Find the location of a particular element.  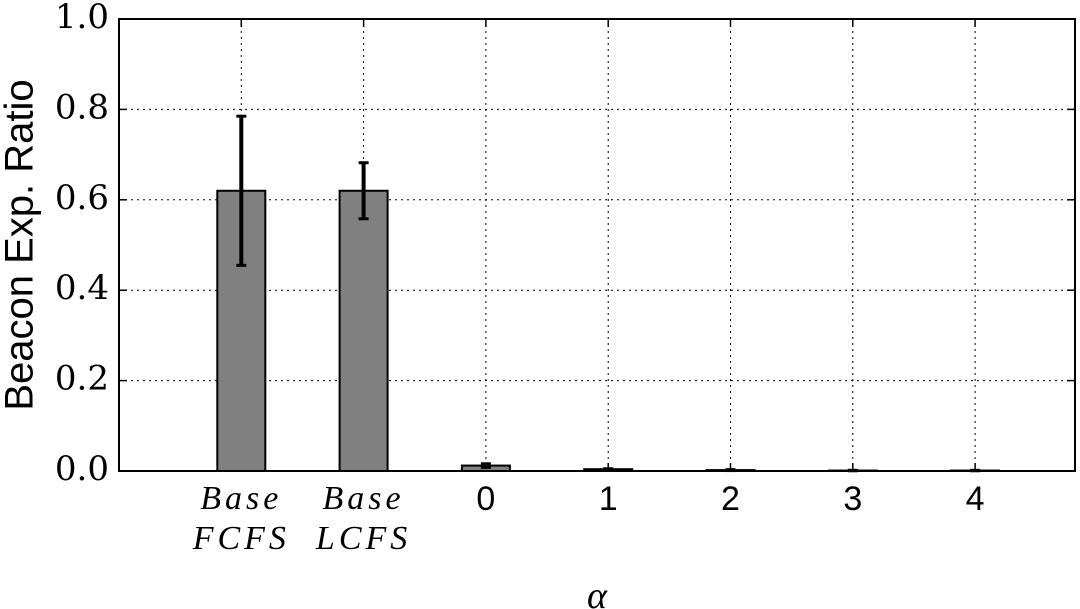

y-tick-label: 0.2 is located at coordinates (82, 379).